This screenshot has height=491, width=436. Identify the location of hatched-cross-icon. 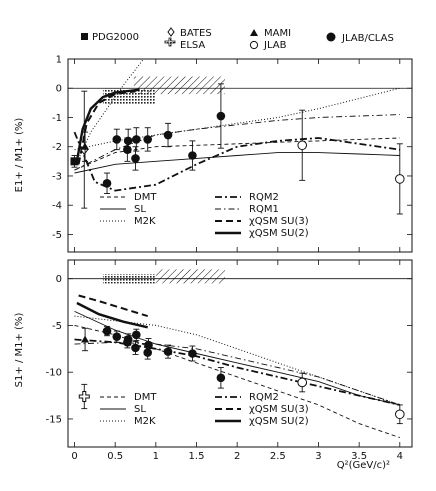
(170, 42).